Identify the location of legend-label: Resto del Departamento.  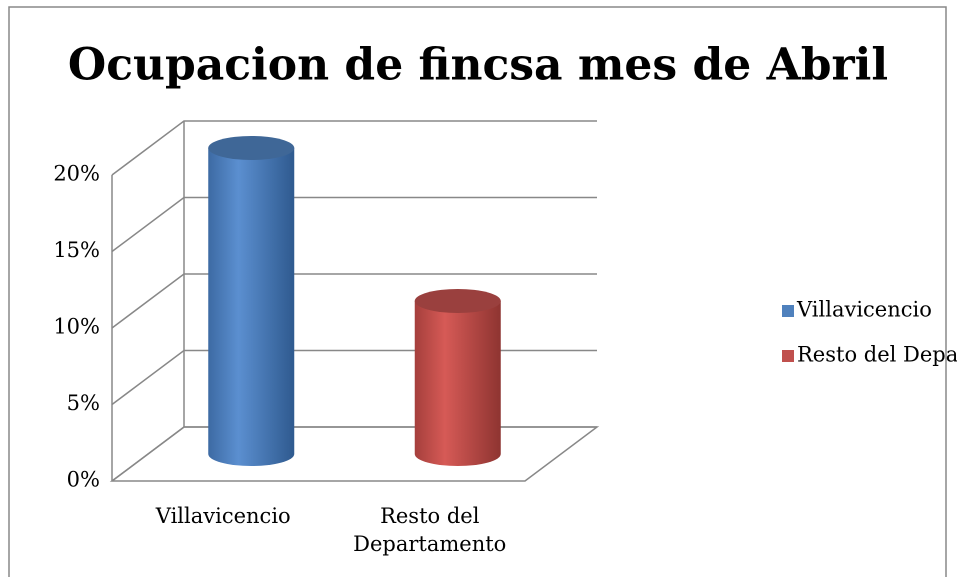
(877, 355).